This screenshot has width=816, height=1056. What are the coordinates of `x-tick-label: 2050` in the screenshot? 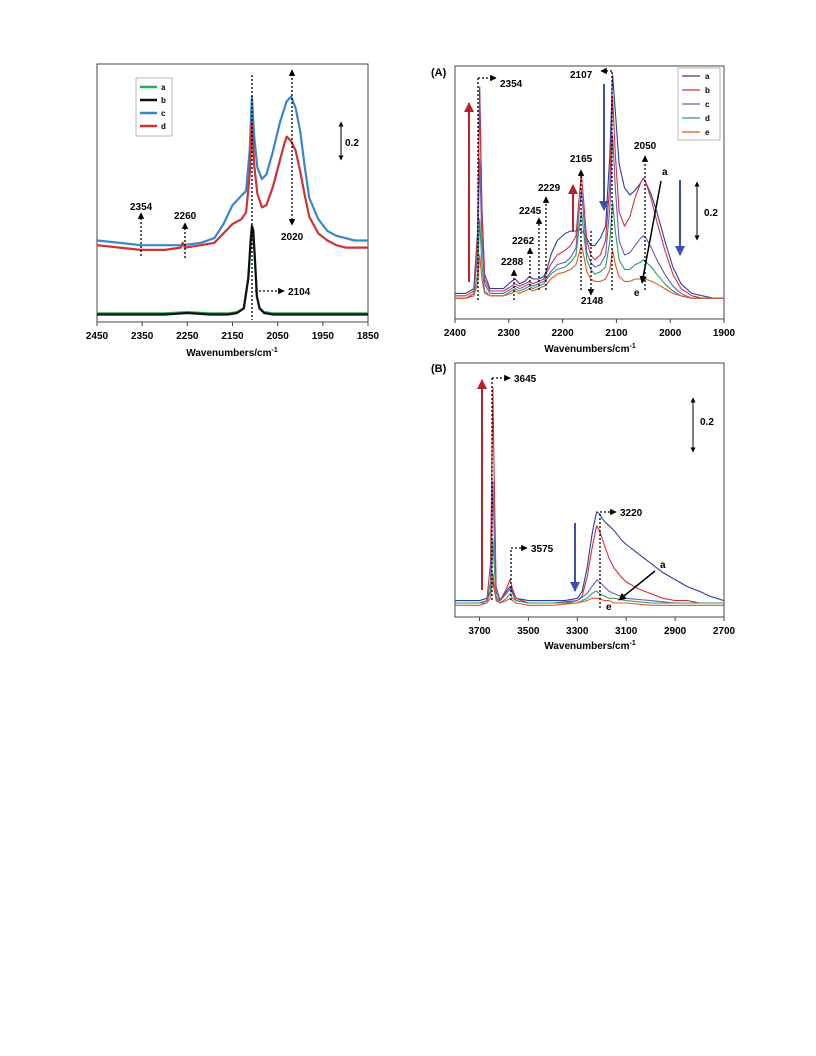 It's located at (278, 336).